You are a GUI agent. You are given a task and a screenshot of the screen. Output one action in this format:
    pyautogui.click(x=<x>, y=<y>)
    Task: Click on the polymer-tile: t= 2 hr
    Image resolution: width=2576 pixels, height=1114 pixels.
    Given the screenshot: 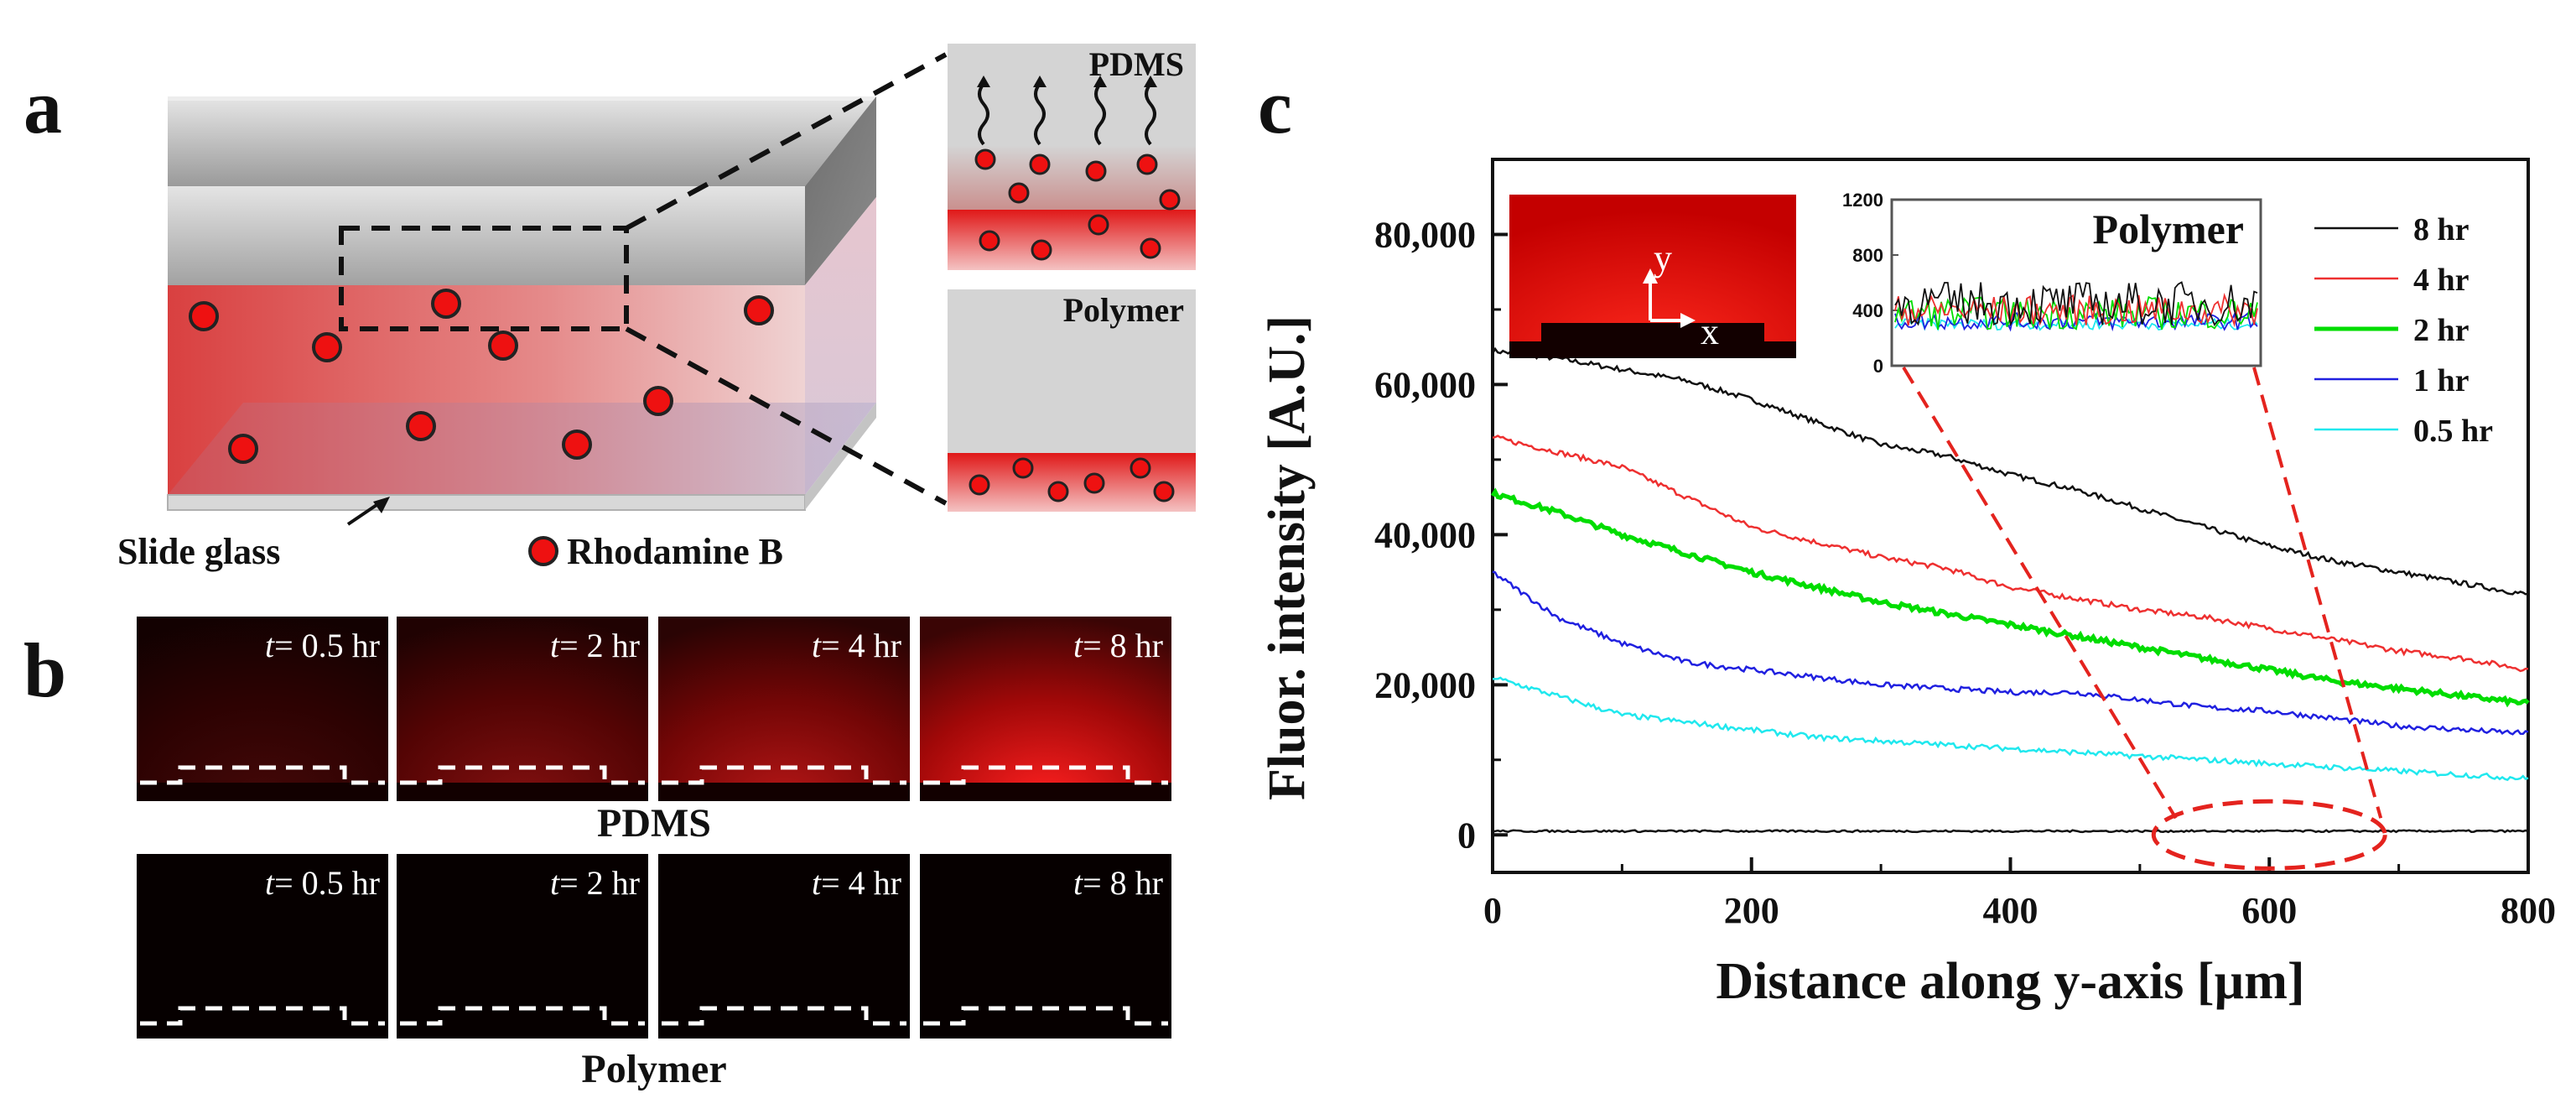 What is the action you would take?
    pyautogui.click(x=522, y=946)
    